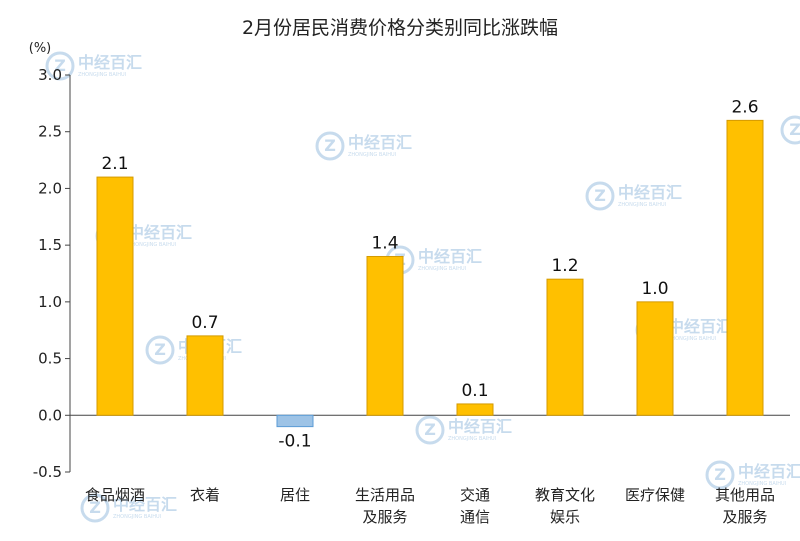 The image size is (800, 541). What do you see at coordinates (745, 495) in the screenshot?
I see `x-tick-label: 其他用品` at bounding box center [745, 495].